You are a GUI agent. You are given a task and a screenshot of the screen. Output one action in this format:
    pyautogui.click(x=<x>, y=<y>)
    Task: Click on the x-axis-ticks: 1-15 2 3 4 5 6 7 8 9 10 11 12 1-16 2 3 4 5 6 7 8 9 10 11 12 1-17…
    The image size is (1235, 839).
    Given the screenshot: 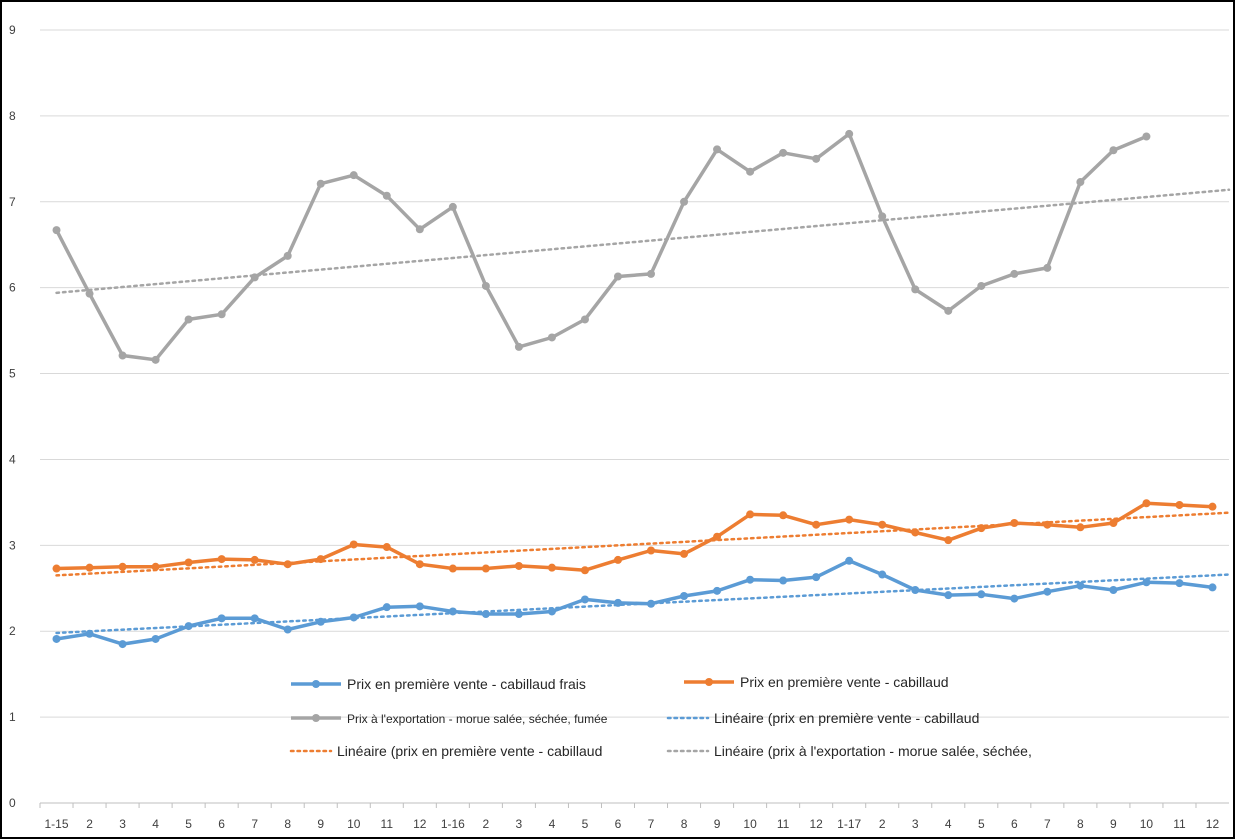 What is the action you would take?
    pyautogui.click(x=631, y=824)
    